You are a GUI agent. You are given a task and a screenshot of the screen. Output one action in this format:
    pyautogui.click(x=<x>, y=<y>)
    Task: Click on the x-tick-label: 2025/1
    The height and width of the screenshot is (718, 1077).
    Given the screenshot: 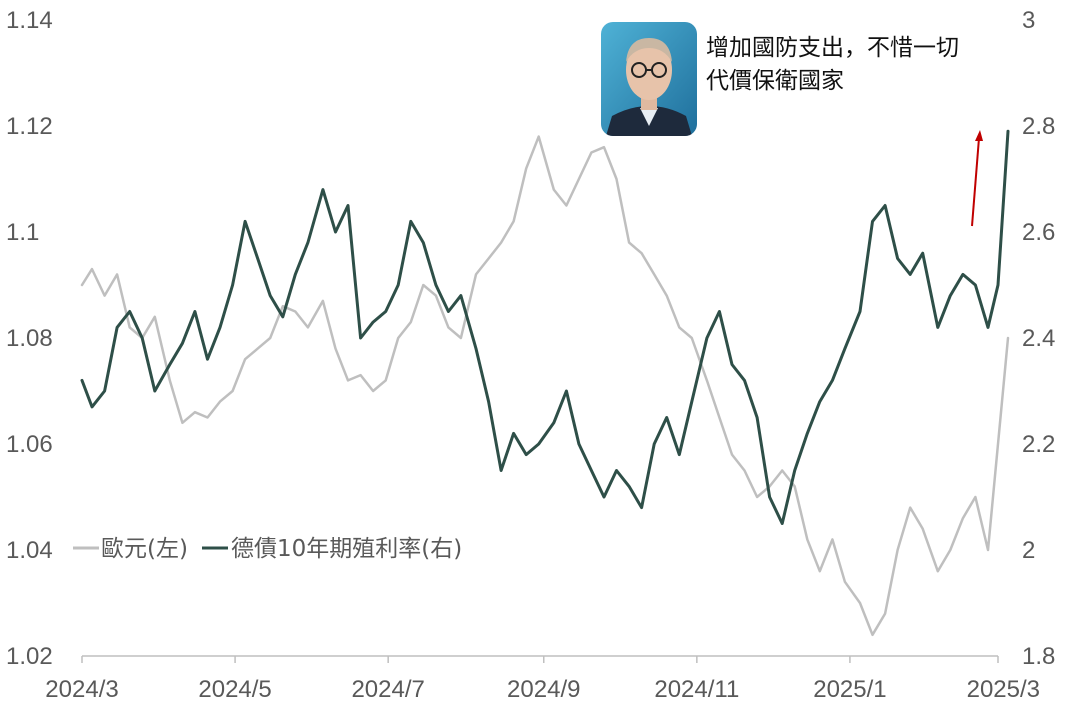 What is the action you would take?
    pyautogui.click(x=849, y=689)
    